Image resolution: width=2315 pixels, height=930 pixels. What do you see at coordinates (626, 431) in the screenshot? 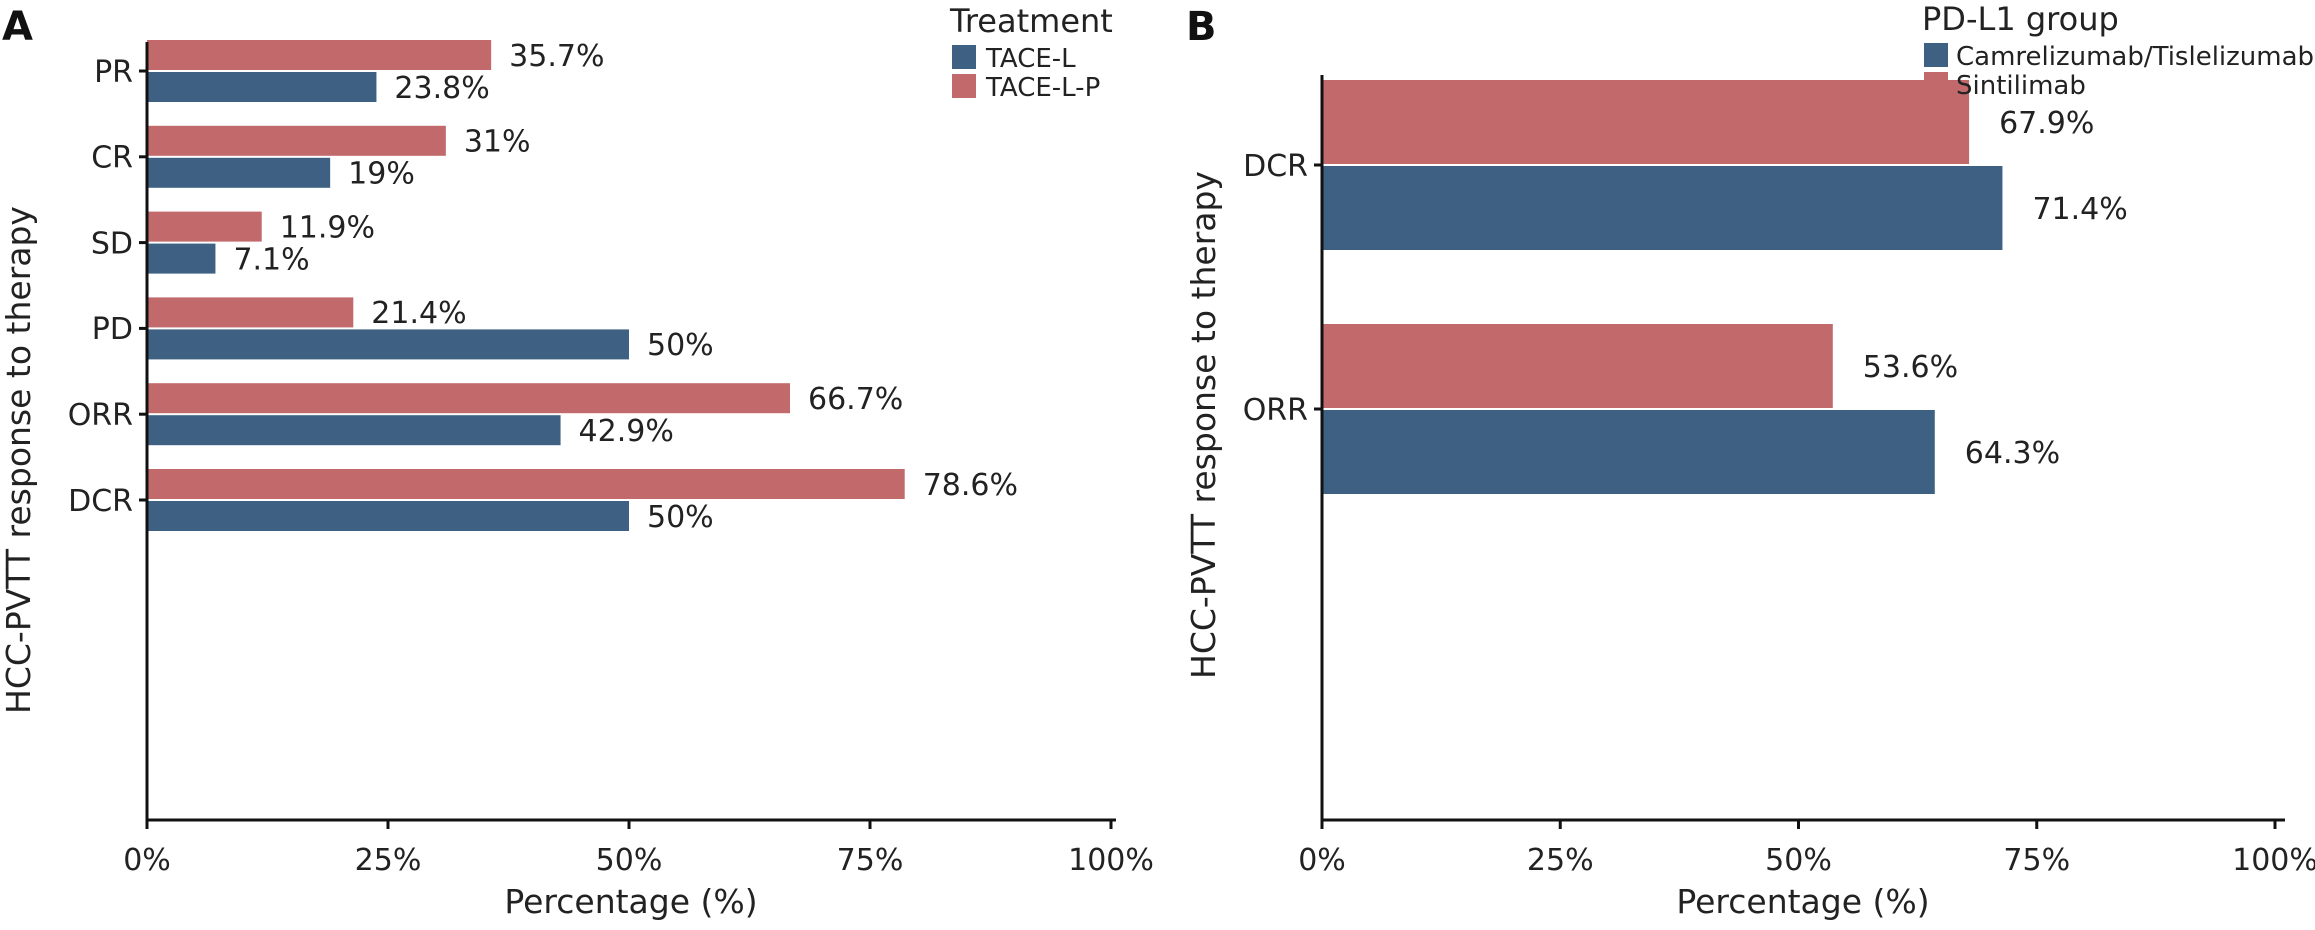
I see `panel-a-data-label-orr-tace-l: 42.9%` at bounding box center [626, 431].